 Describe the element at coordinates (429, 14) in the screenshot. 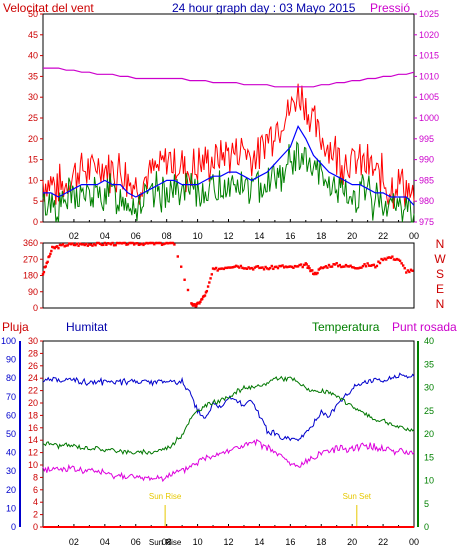

I see `pressure-ytick-label: 1025` at that location.